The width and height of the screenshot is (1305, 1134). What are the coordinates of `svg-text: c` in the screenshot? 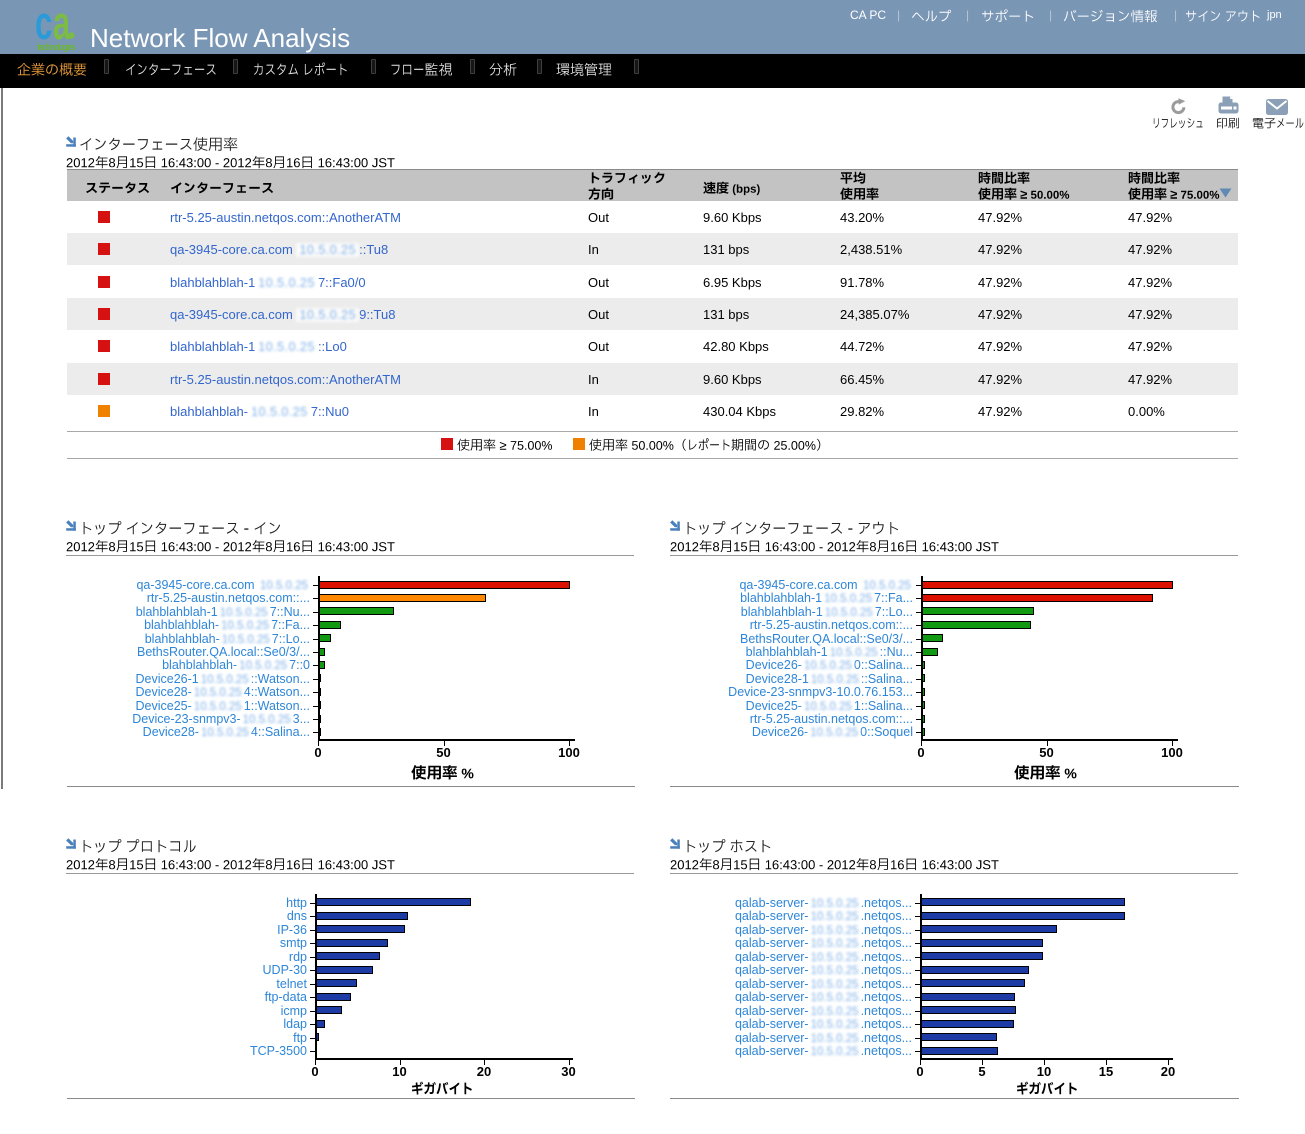 It's located at (43, 27).